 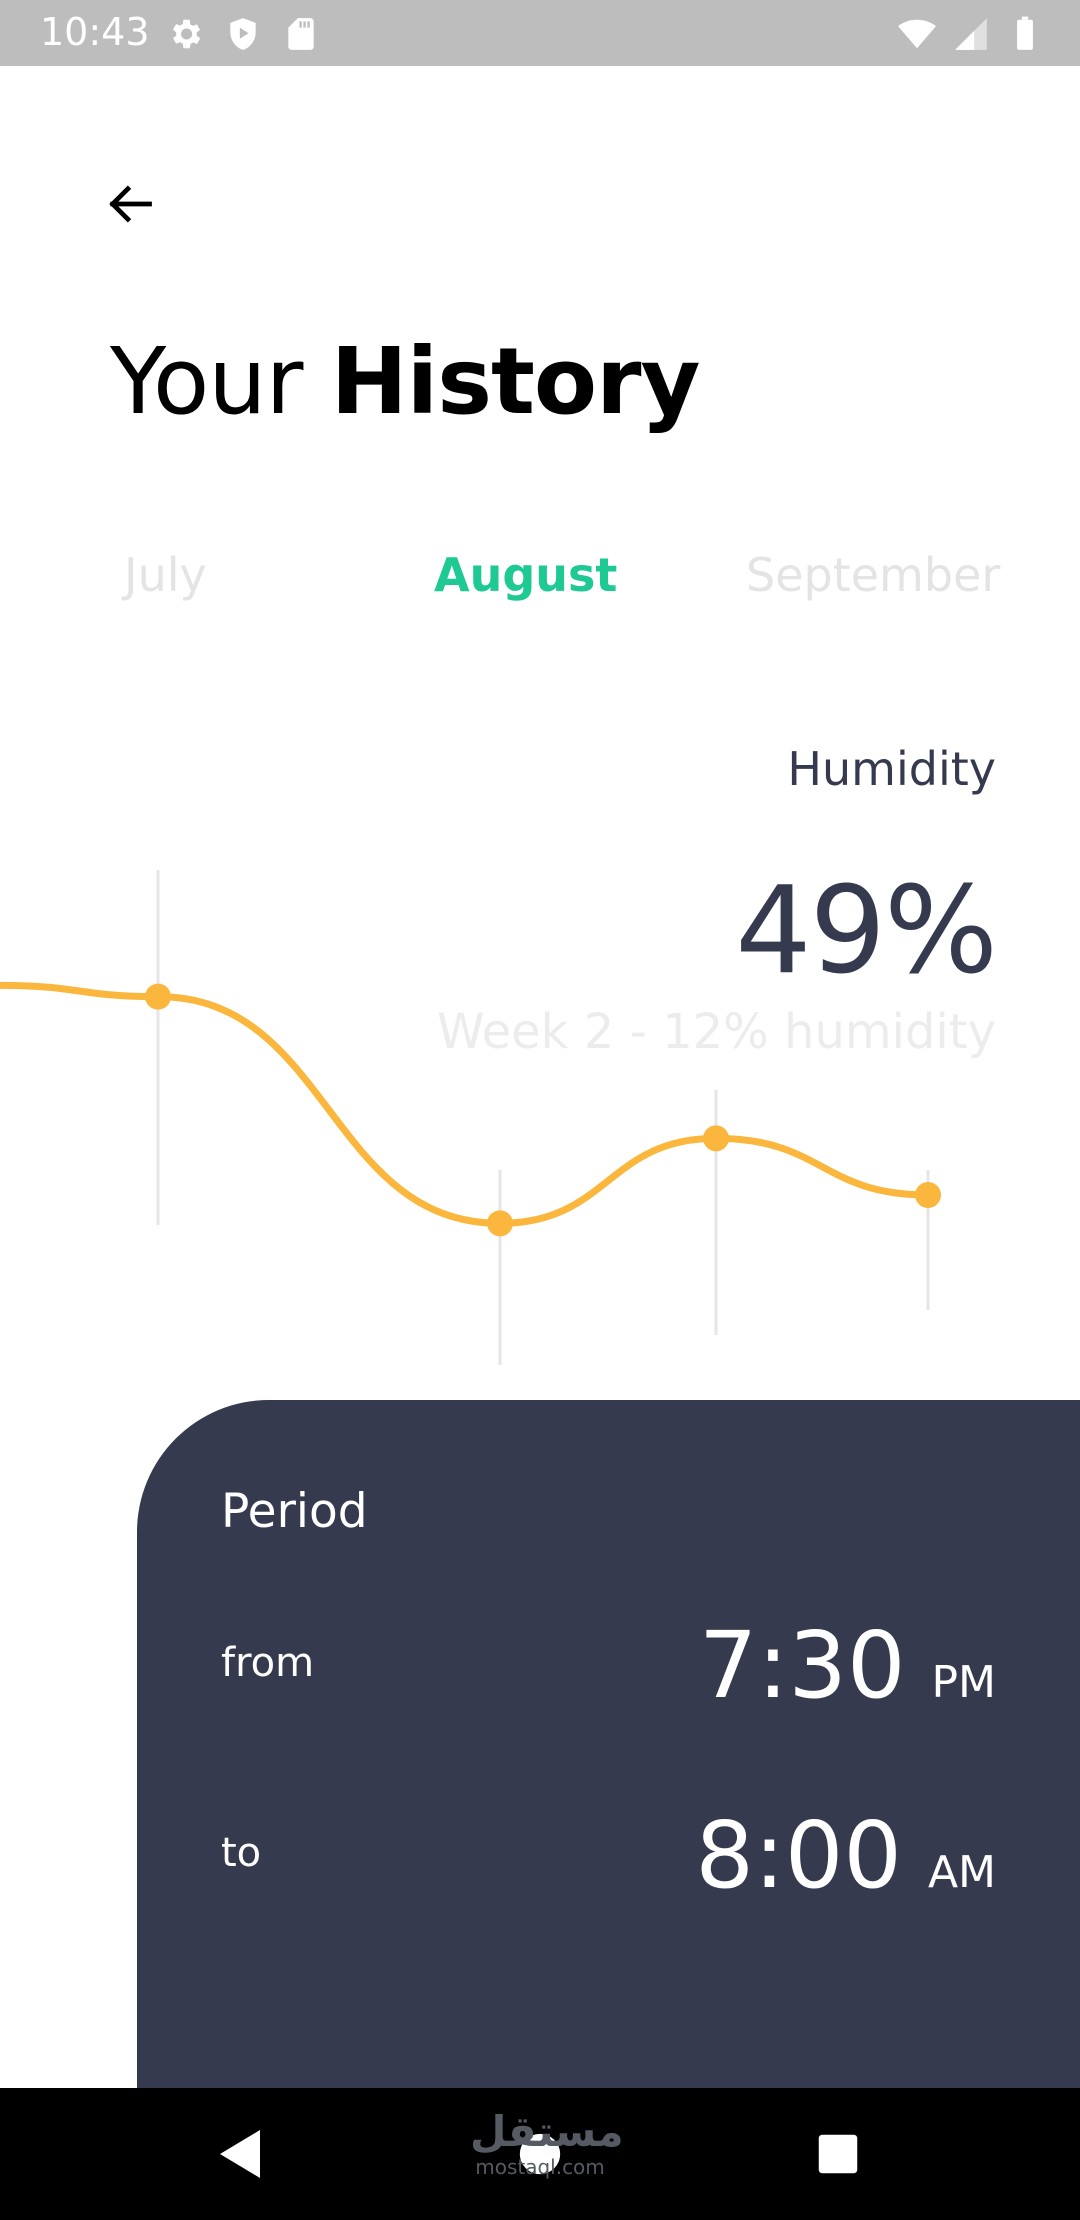 I want to click on watermark-url: mostaql.com, so click(x=540, y=2167).